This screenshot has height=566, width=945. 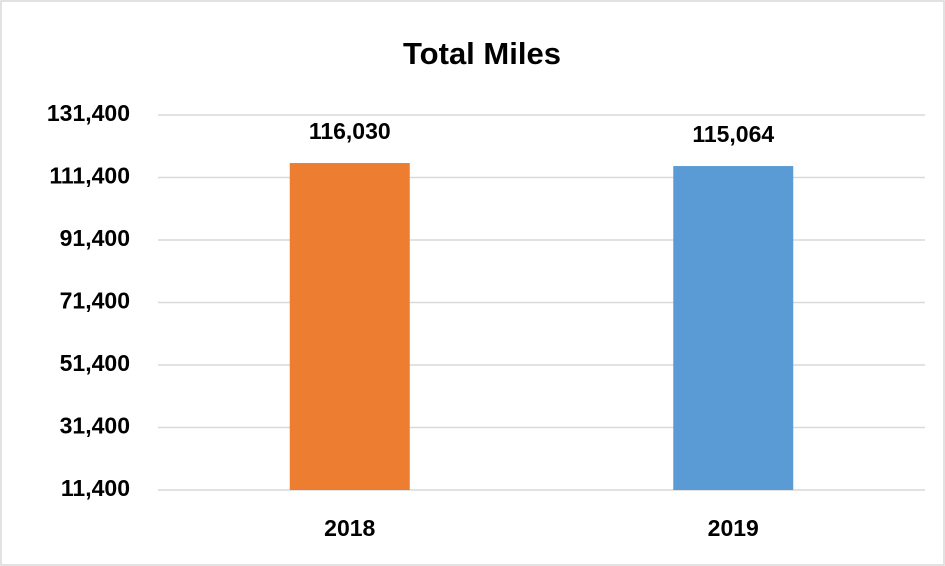 I want to click on y-tick-label: 71,400, so click(x=95, y=301).